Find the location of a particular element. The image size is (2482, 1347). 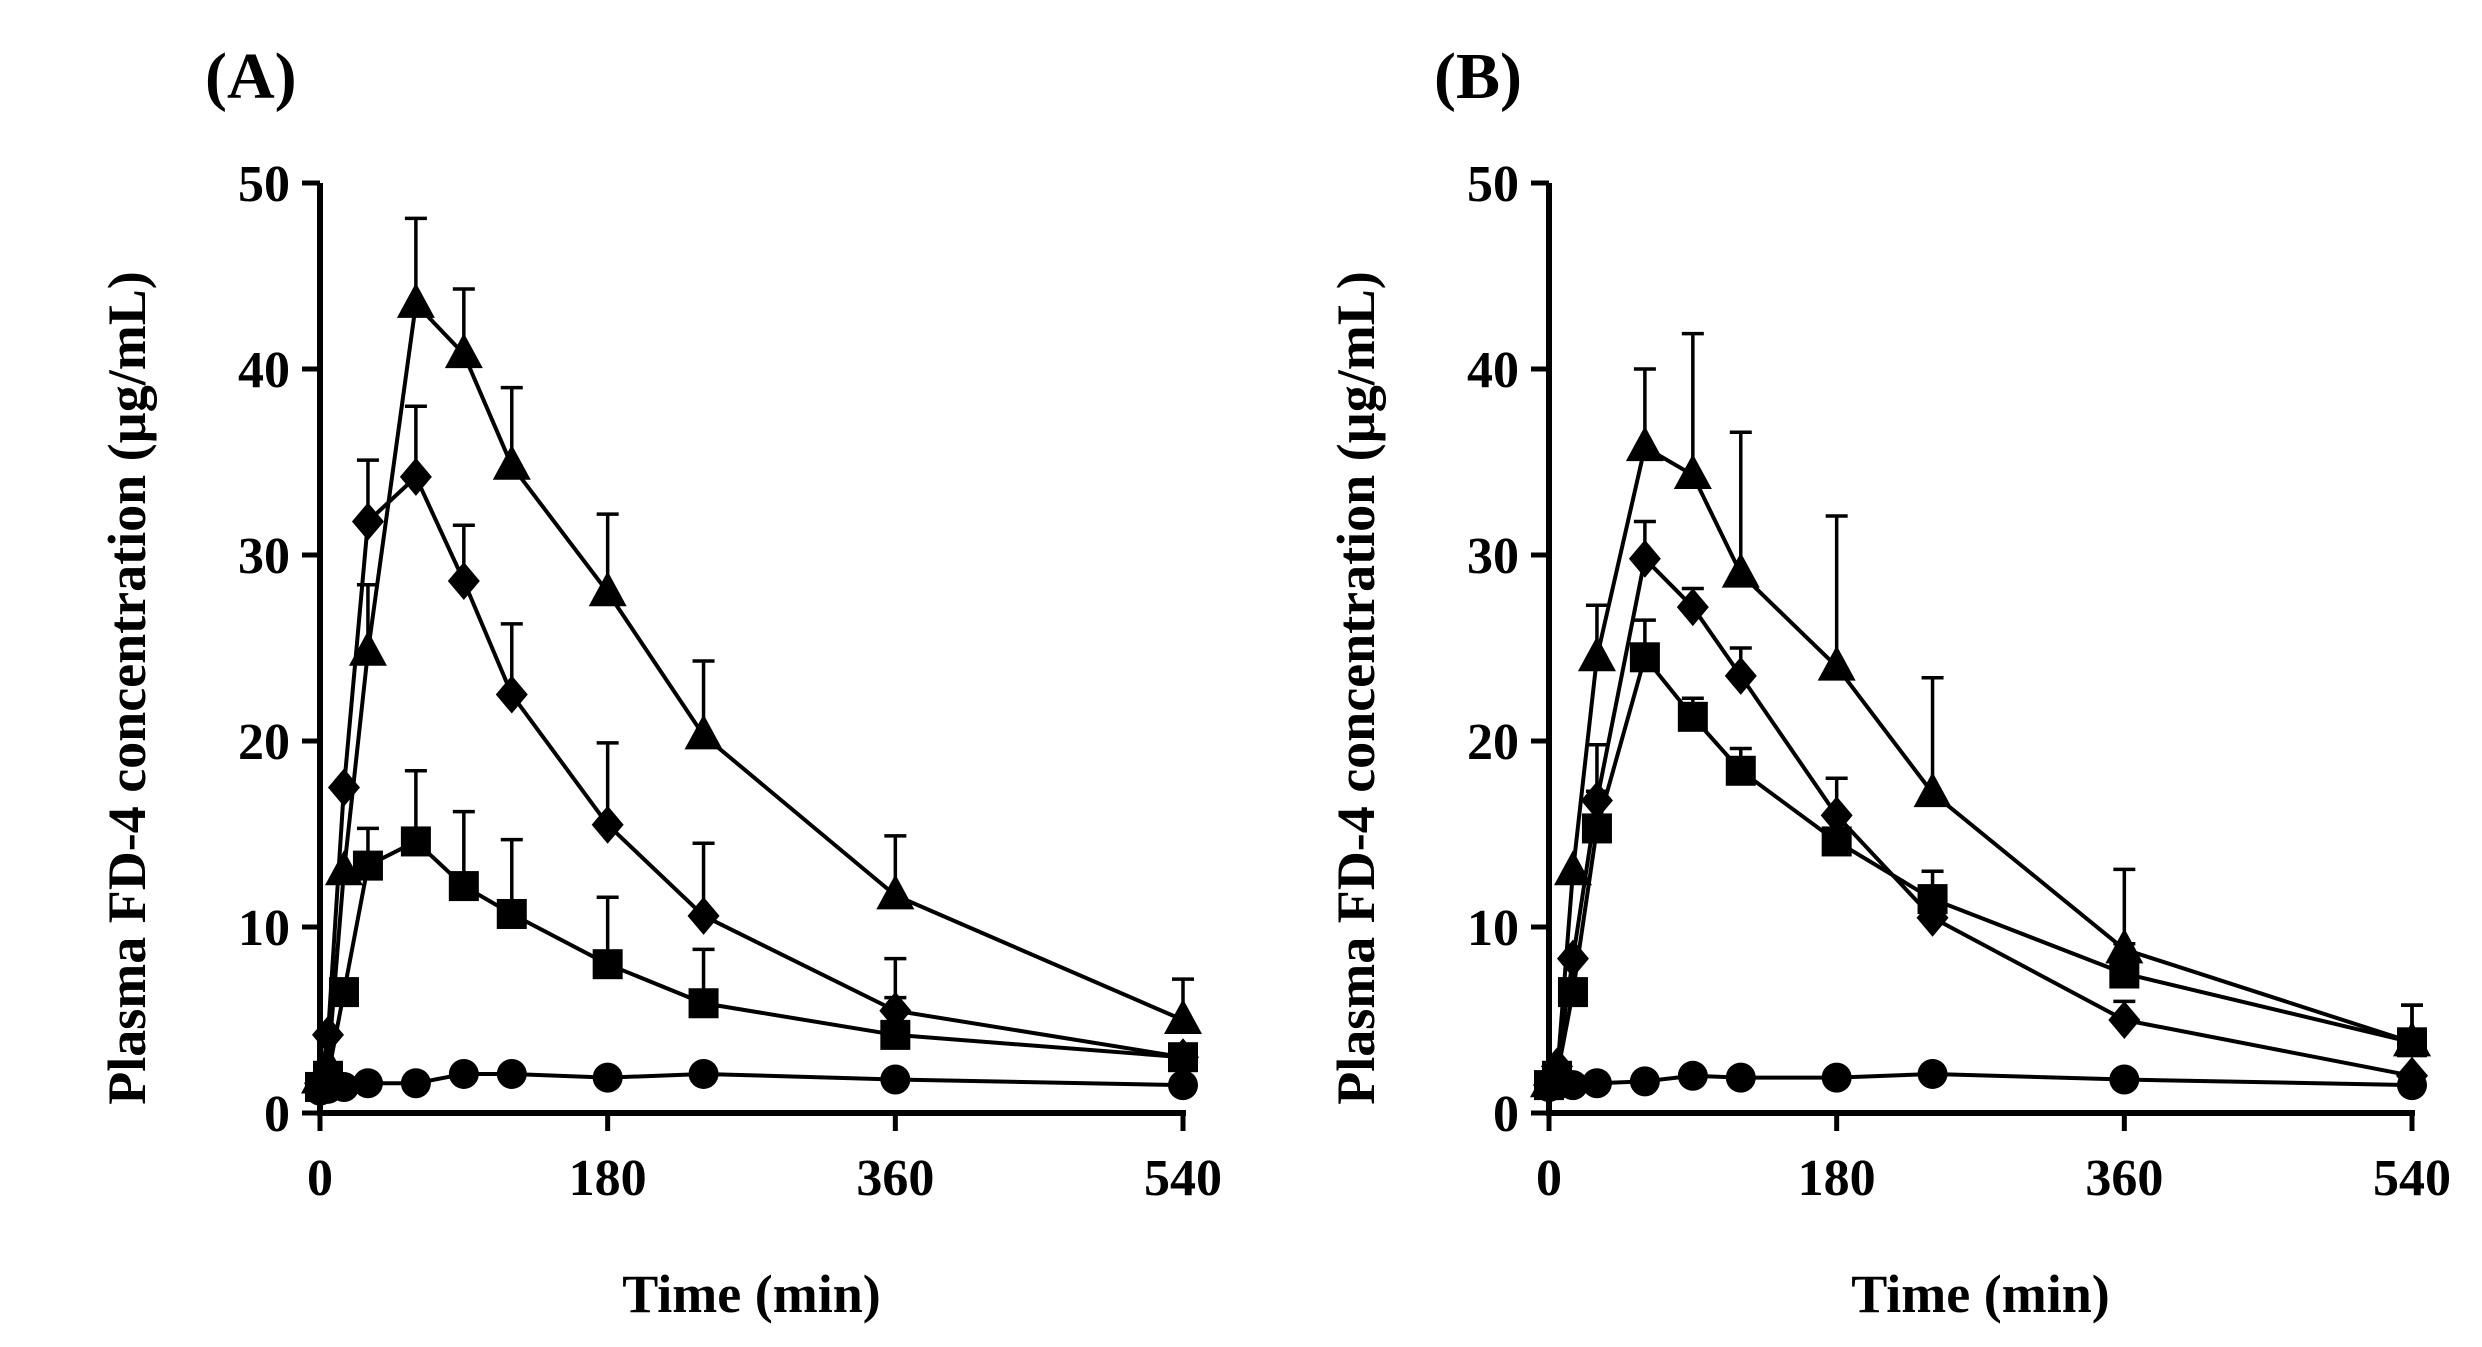

x-tick-label: 360 is located at coordinates (895, 1178).